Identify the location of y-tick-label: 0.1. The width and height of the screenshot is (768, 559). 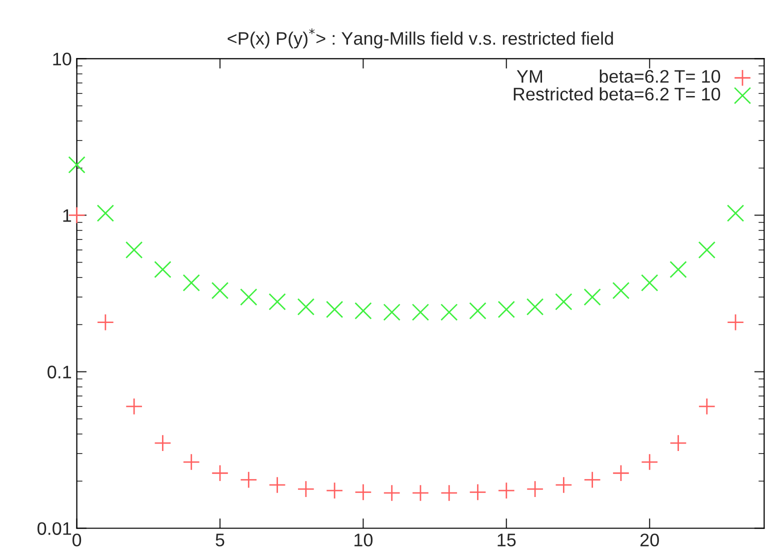
(60, 372).